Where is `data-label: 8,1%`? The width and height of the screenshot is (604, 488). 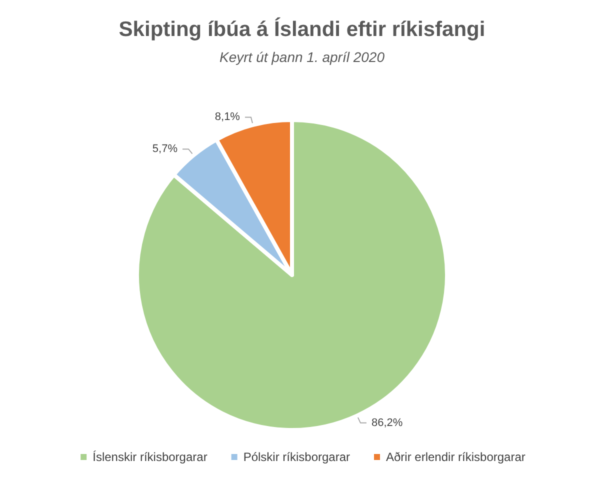 data-label: 8,1% is located at coordinates (227, 117).